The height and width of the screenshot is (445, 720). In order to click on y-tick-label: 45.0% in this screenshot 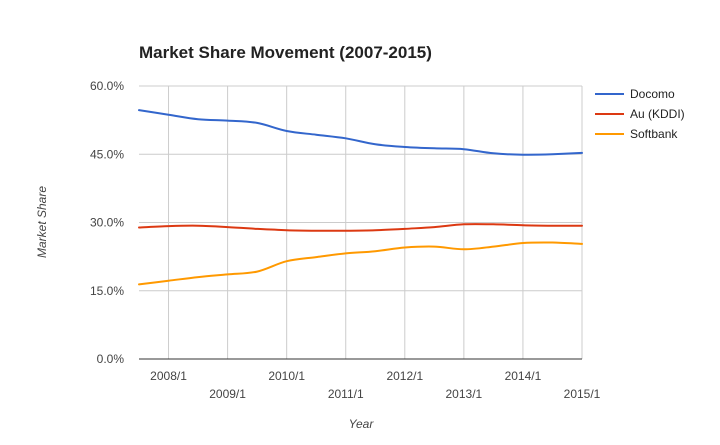, I will do `click(107, 154)`.